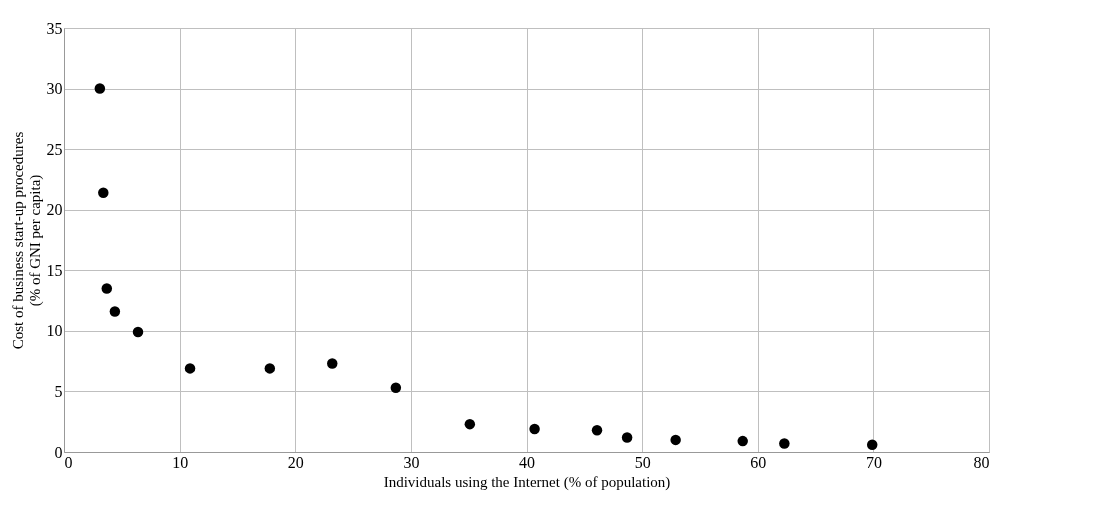  What do you see at coordinates (58, 391) in the screenshot?
I see `y-tick-label: 5` at bounding box center [58, 391].